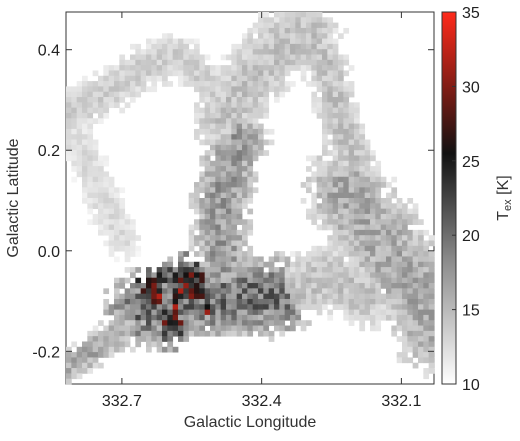 The height and width of the screenshot is (441, 520). What do you see at coordinates (49, 252) in the screenshot?
I see `y-tick-label: 0.0` at bounding box center [49, 252].